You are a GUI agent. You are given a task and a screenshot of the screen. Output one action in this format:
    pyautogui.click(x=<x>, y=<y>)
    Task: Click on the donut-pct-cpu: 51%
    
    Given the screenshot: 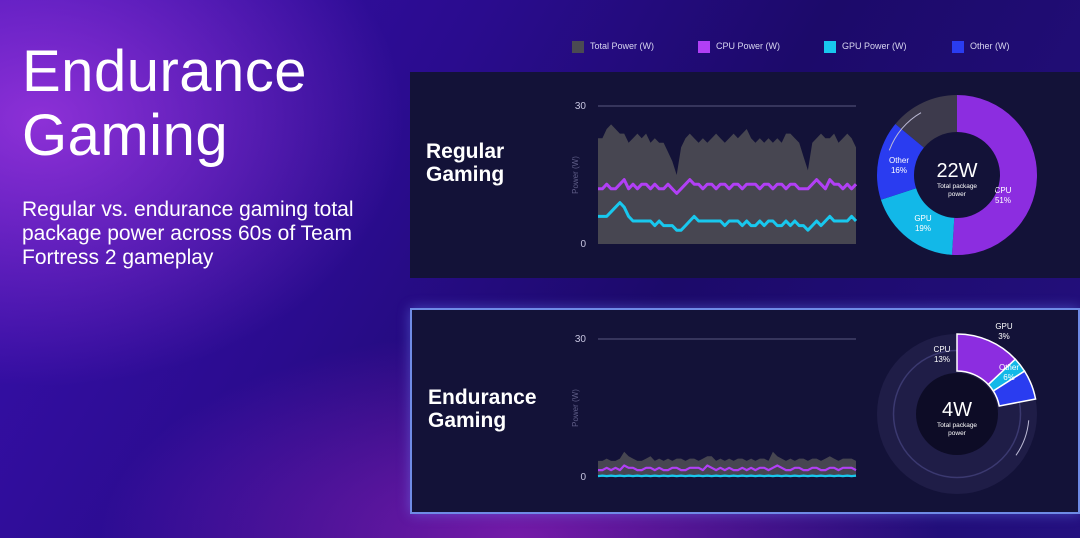 What is the action you would take?
    pyautogui.click(x=1003, y=200)
    